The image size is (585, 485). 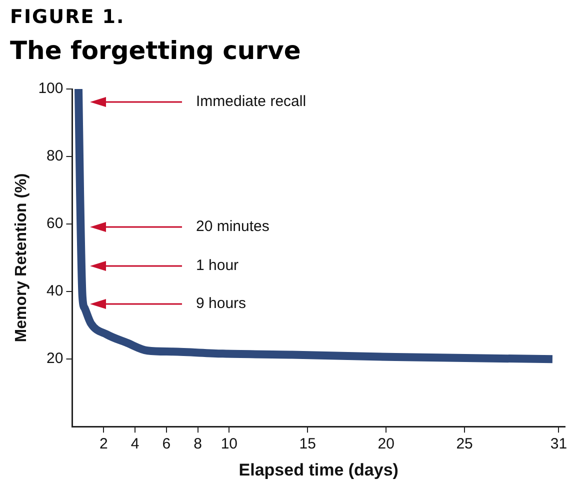 What do you see at coordinates (233, 227) in the screenshot?
I see `annotation: 20 minutes` at bounding box center [233, 227].